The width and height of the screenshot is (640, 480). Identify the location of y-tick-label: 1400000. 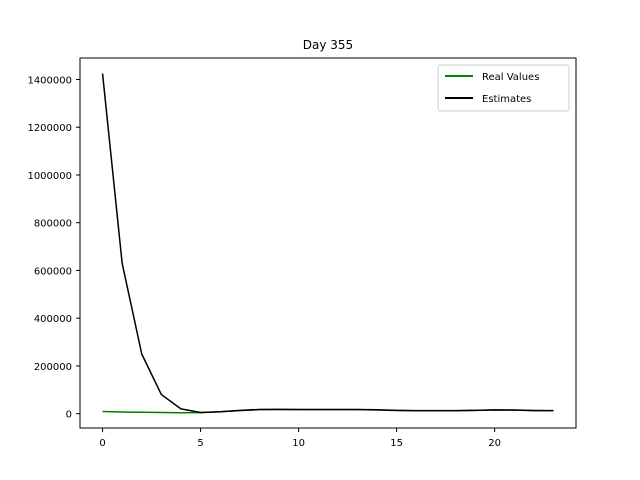
(49, 80).